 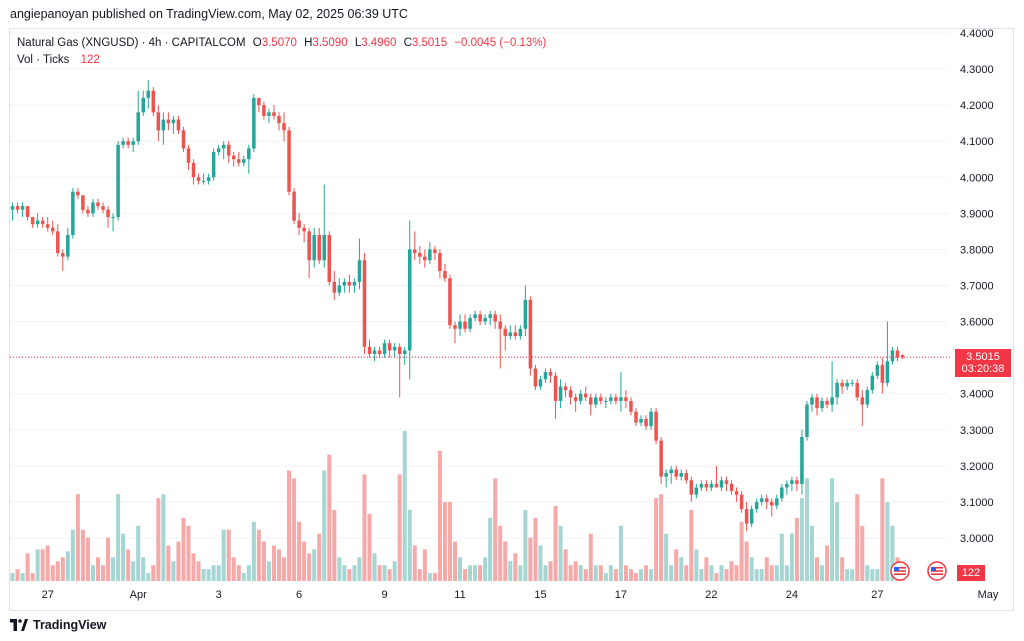 What do you see at coordinates (977, 395) in the screenshot?
I see `price-tick-label: 3.4000` at bounding box center [977, 395].